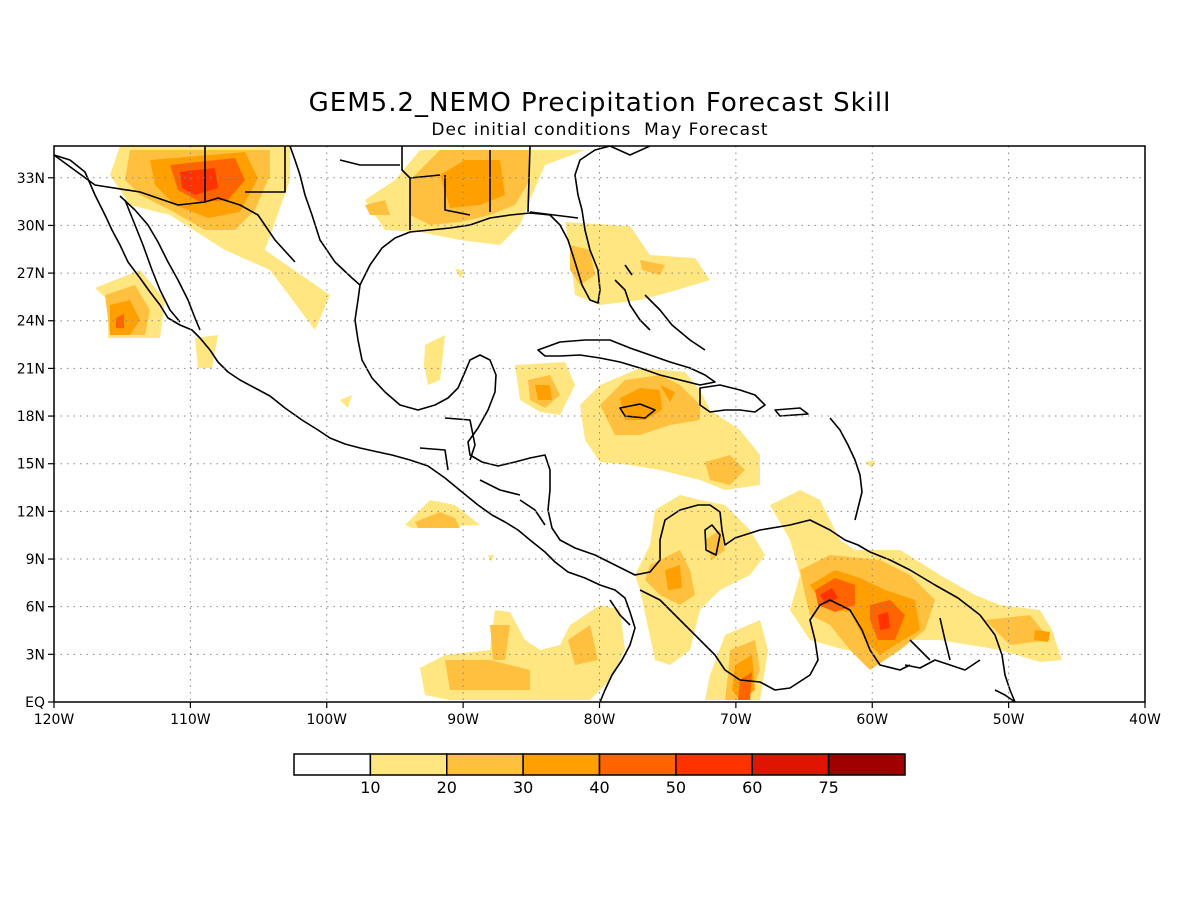 Image resolution: width=1200 pixels, height=904 pixels. Describe the element at coordinates (676, 787) in the screenshot. I see `colorbar-level-label: 50` at that location.